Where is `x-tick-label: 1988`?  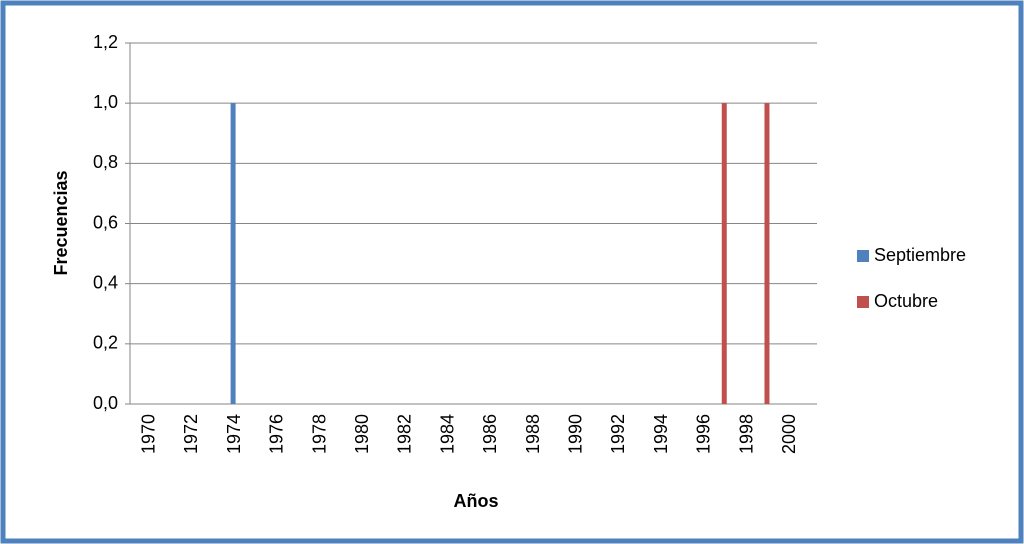
x-tick-label: 1988 is located at coordinates (533, 434).